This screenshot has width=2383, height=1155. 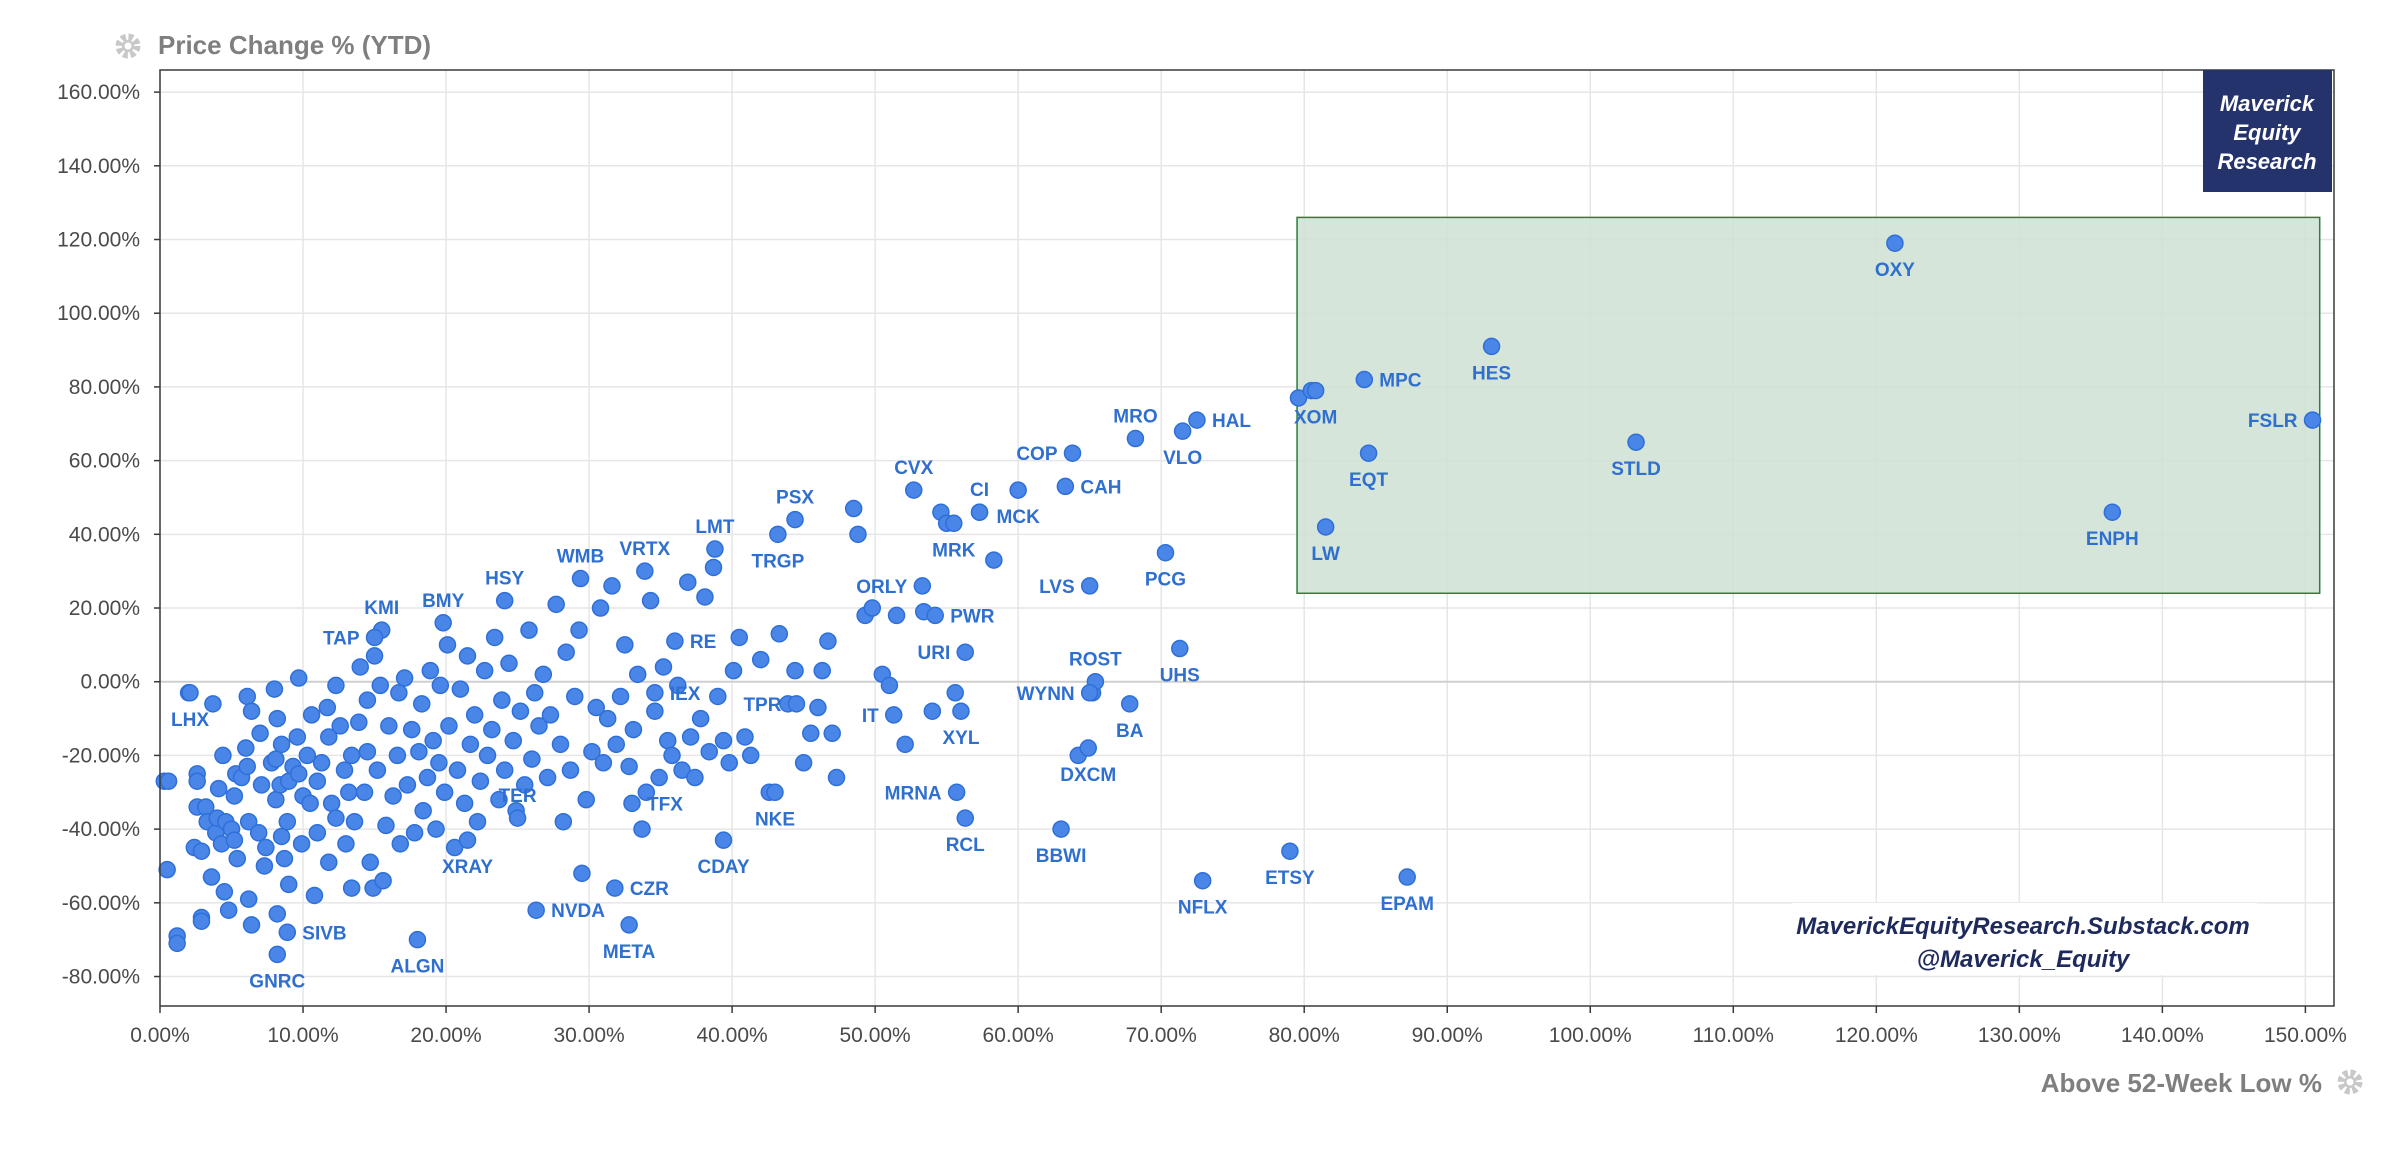 What do you see at coordinates (1203, 908) in the screenshot?
I see `point-label-nflx: NFLX` at bounding box center [1203, 908].